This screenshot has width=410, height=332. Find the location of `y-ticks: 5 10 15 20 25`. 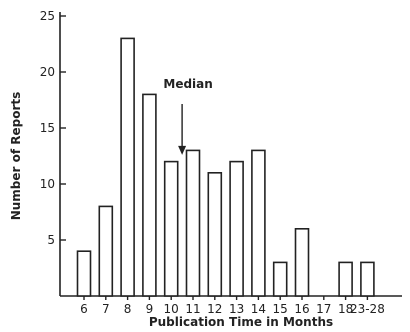

y-ticks: 5 10 15 20 25 is located at coordinates (53, 128).